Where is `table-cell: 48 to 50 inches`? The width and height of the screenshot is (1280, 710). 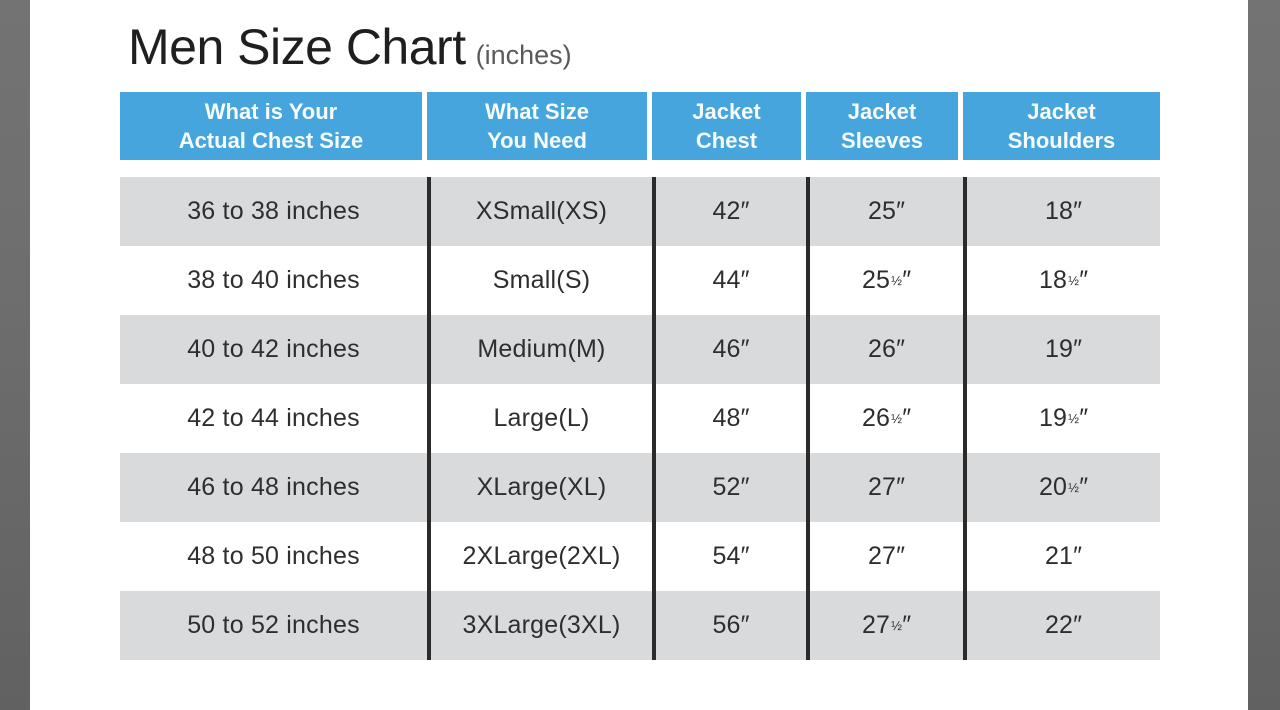
table-cell: 48 to 50 inches is located at coordinates (273, 556).